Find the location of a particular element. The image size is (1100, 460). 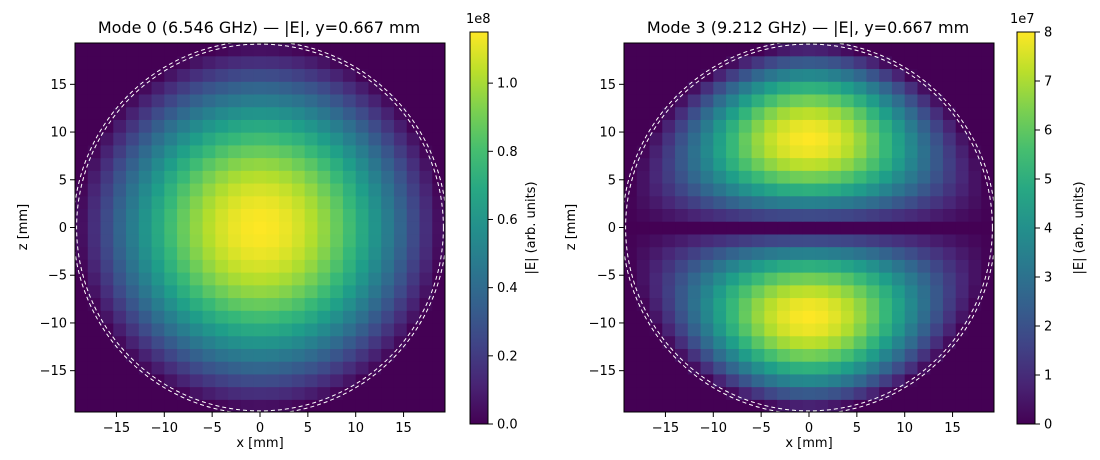

y-tick-label: 5 is located at coordinates (612, 180).